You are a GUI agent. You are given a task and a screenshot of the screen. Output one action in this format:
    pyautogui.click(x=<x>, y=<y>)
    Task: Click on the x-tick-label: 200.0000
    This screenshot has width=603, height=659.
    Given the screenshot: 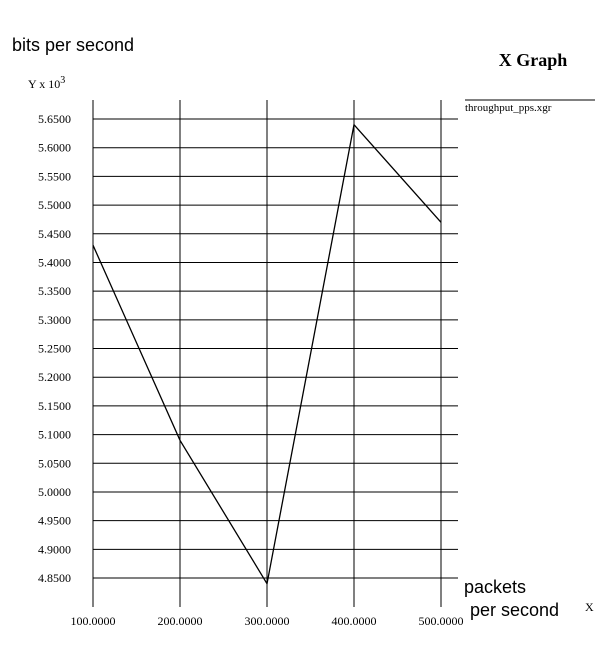 What is the action you would take?
    pyautogui.click(x=180, y=621)
    